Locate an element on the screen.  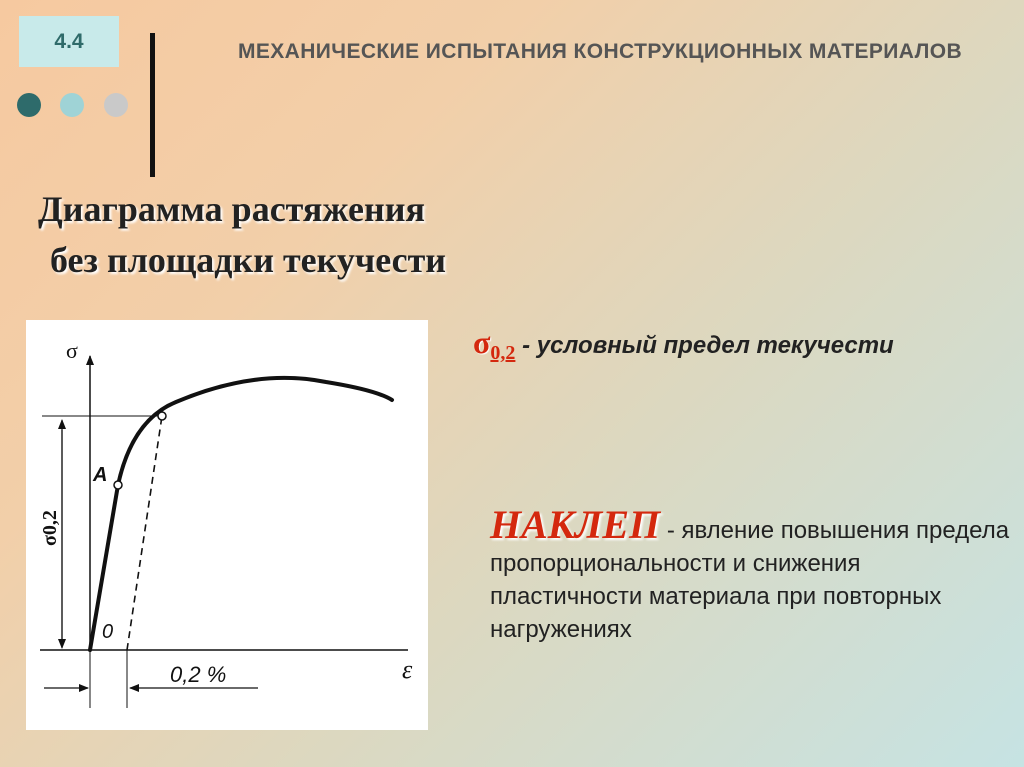
point-a-marker is located at coordinates (118, 485).